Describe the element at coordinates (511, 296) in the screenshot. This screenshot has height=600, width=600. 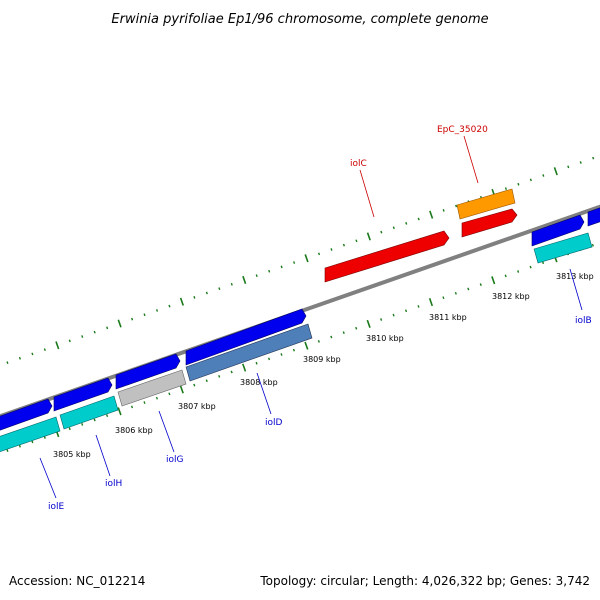
I see `tick-label: 3812 kbp` at that location.